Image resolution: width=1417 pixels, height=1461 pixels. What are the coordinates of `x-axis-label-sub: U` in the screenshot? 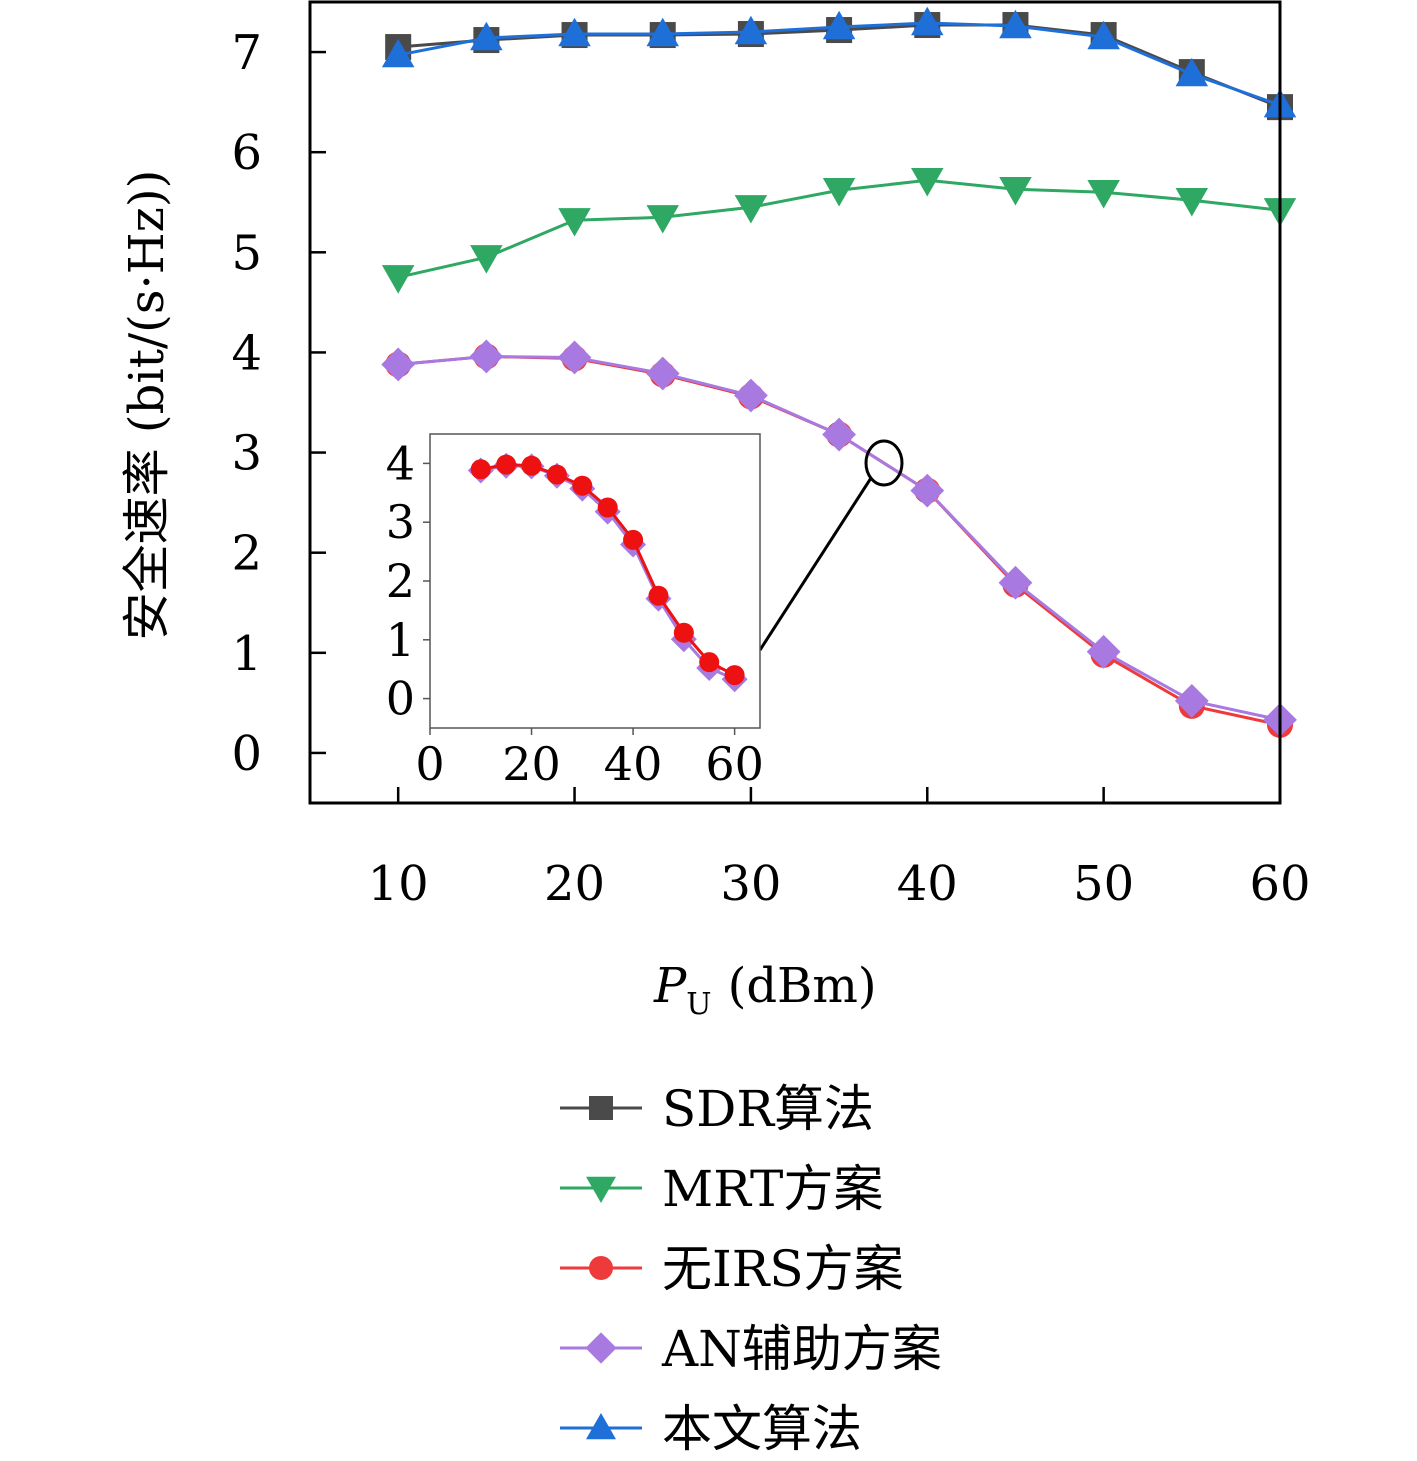 It's located at (698, 1004).